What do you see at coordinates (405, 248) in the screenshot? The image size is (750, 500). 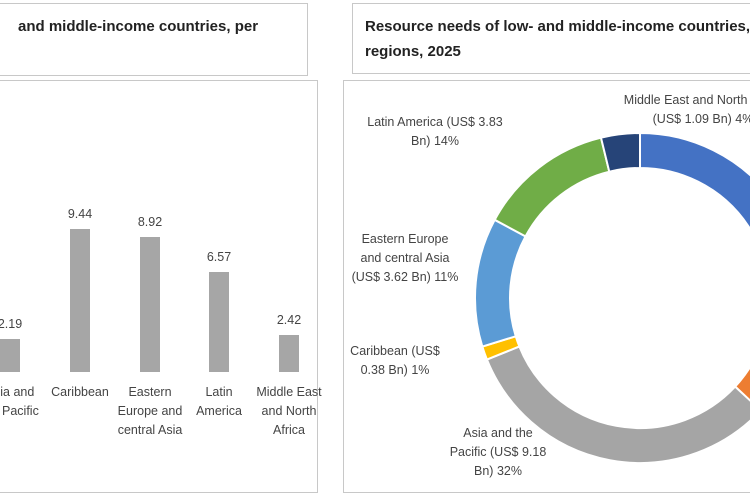 I see `category-label: Eastern Europe and central Asia` at bounding box center [405, 248].